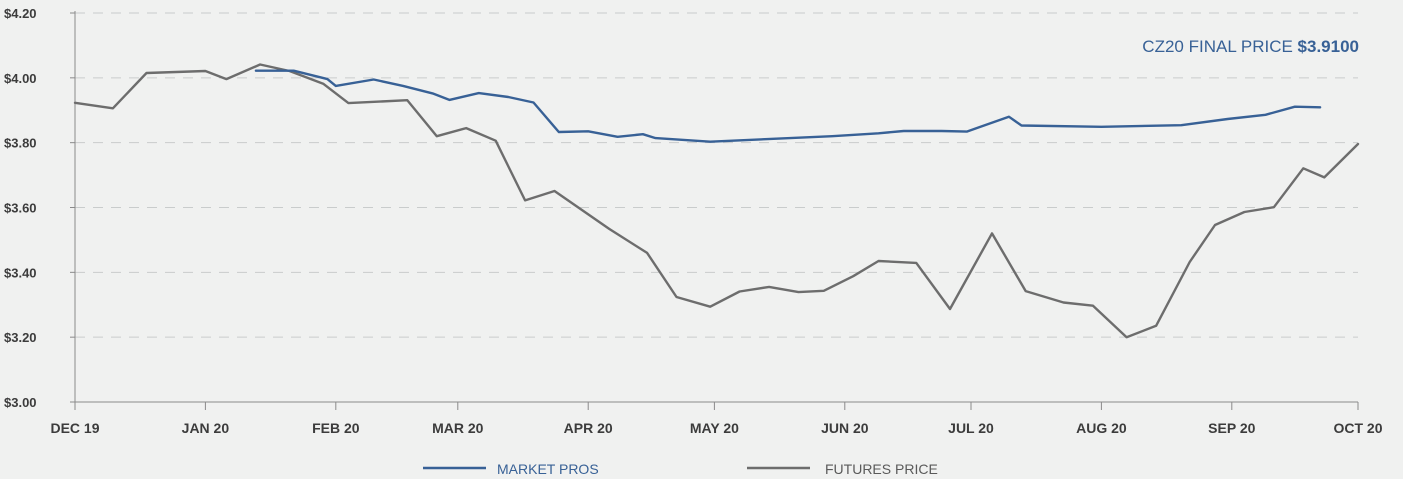  I want to click on y-tick-label: $4.20, so click(20, 13).